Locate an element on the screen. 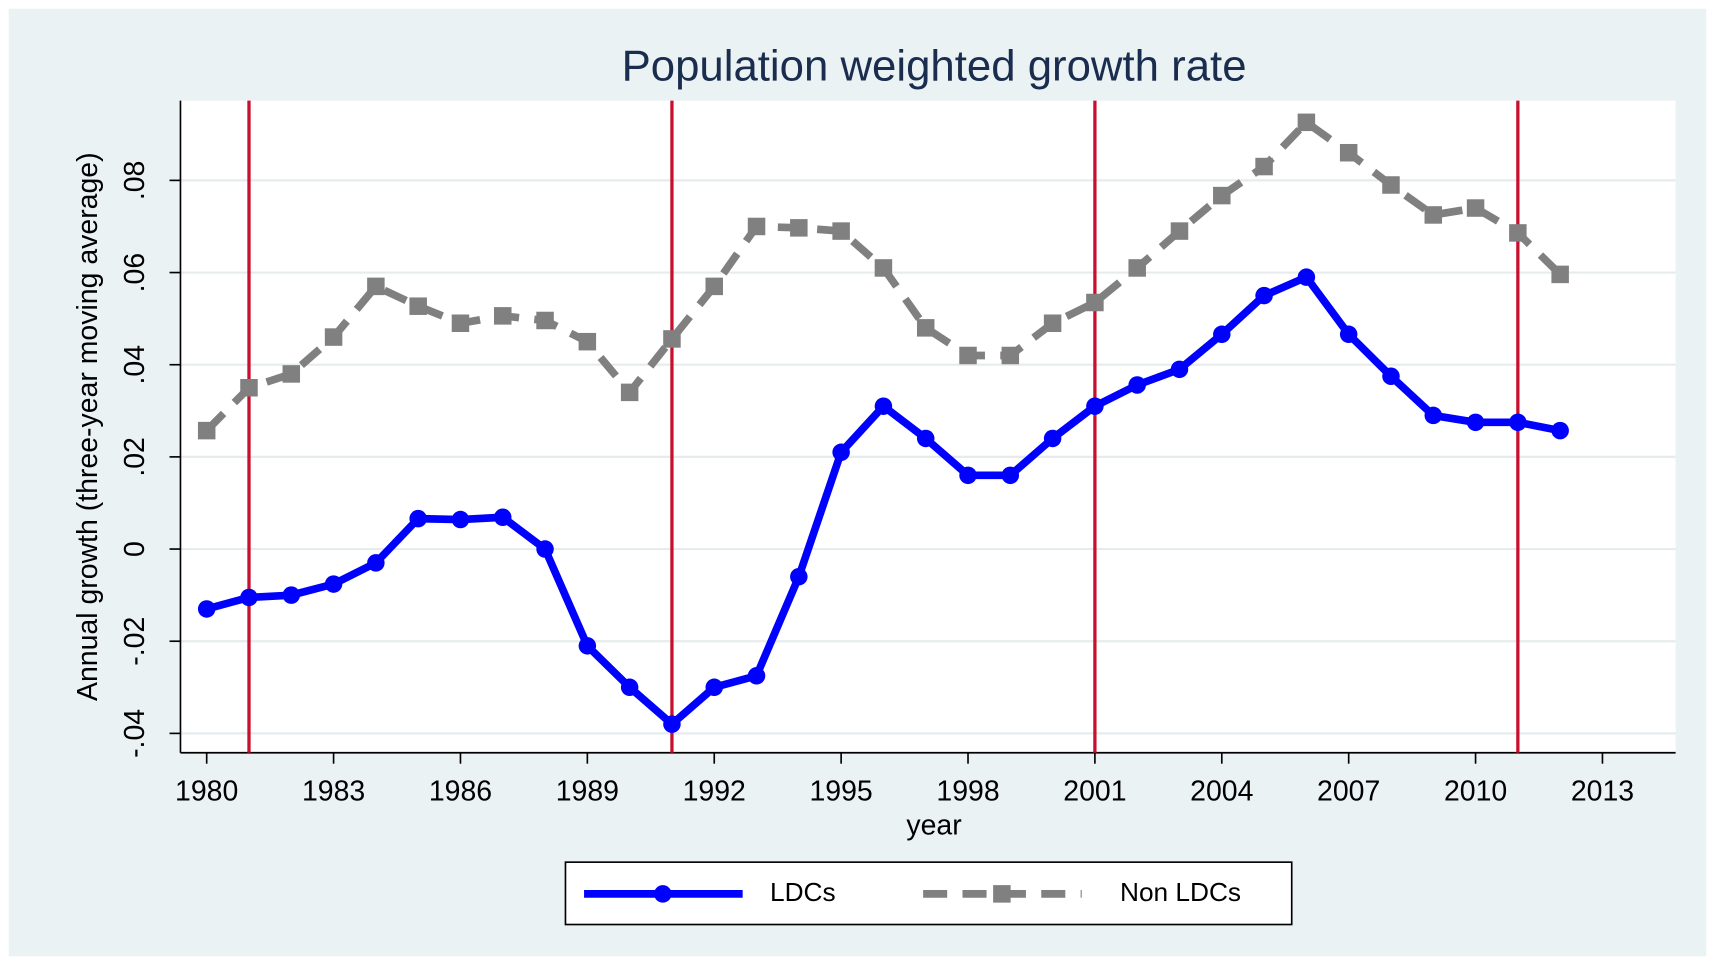 This screenshot has width=1715, height=965. x-tick-label: 2001 is located at coordinates (1094, 792).